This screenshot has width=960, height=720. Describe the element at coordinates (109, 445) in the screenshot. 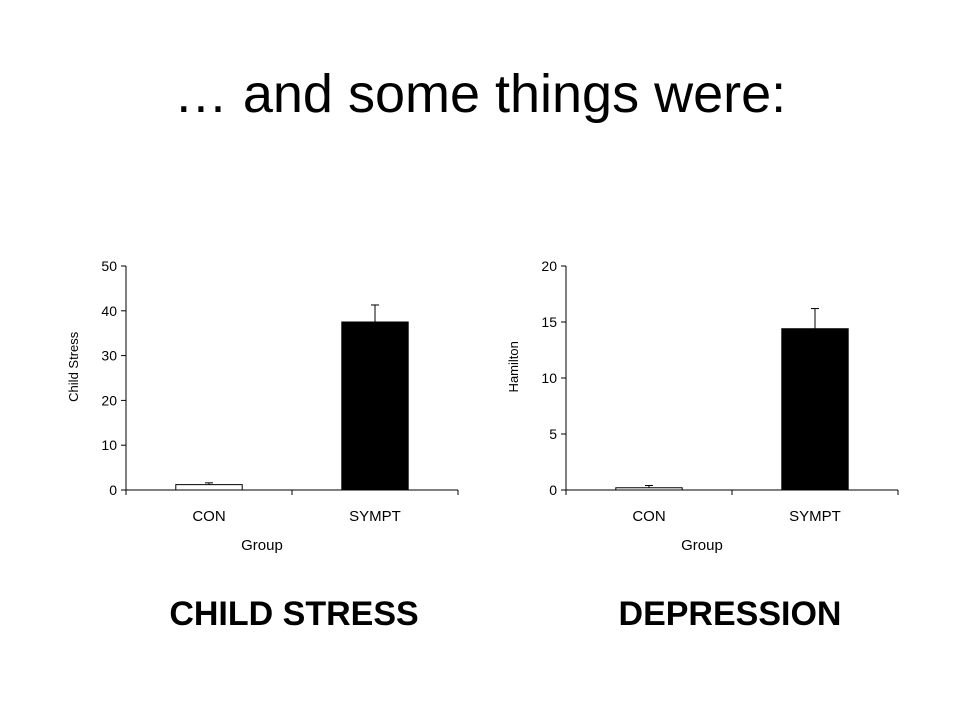

I see `chart-0-y-tick-label: 10` at that location.